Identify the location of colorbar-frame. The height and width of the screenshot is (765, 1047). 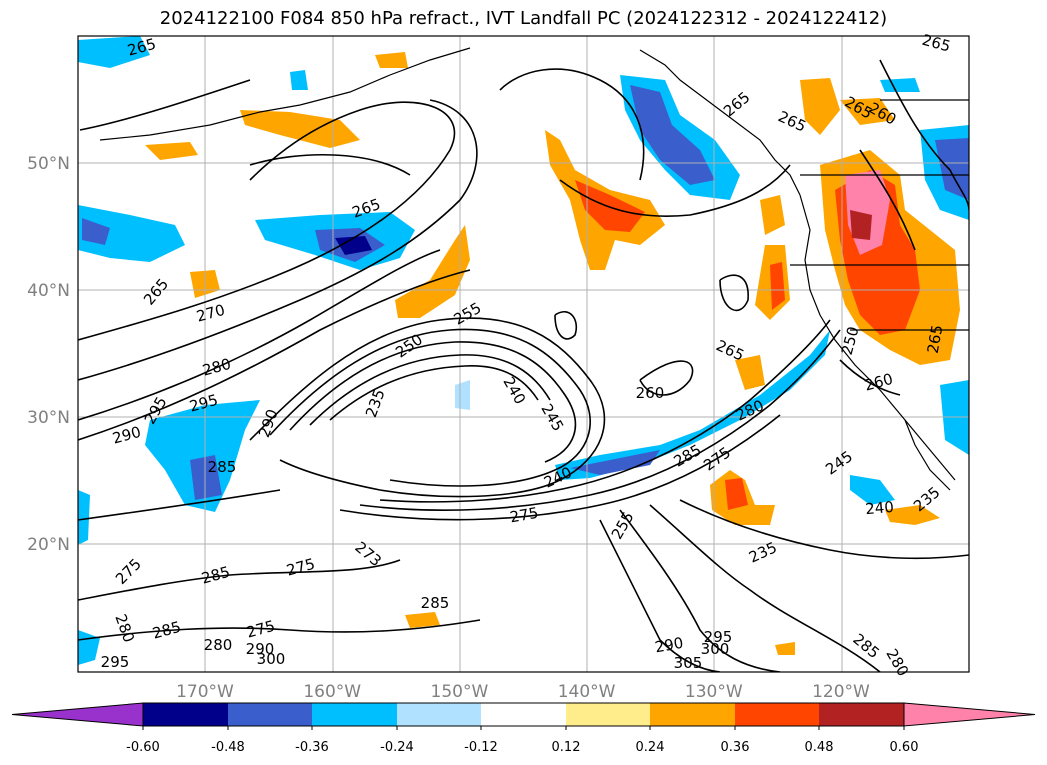
(523, 714).